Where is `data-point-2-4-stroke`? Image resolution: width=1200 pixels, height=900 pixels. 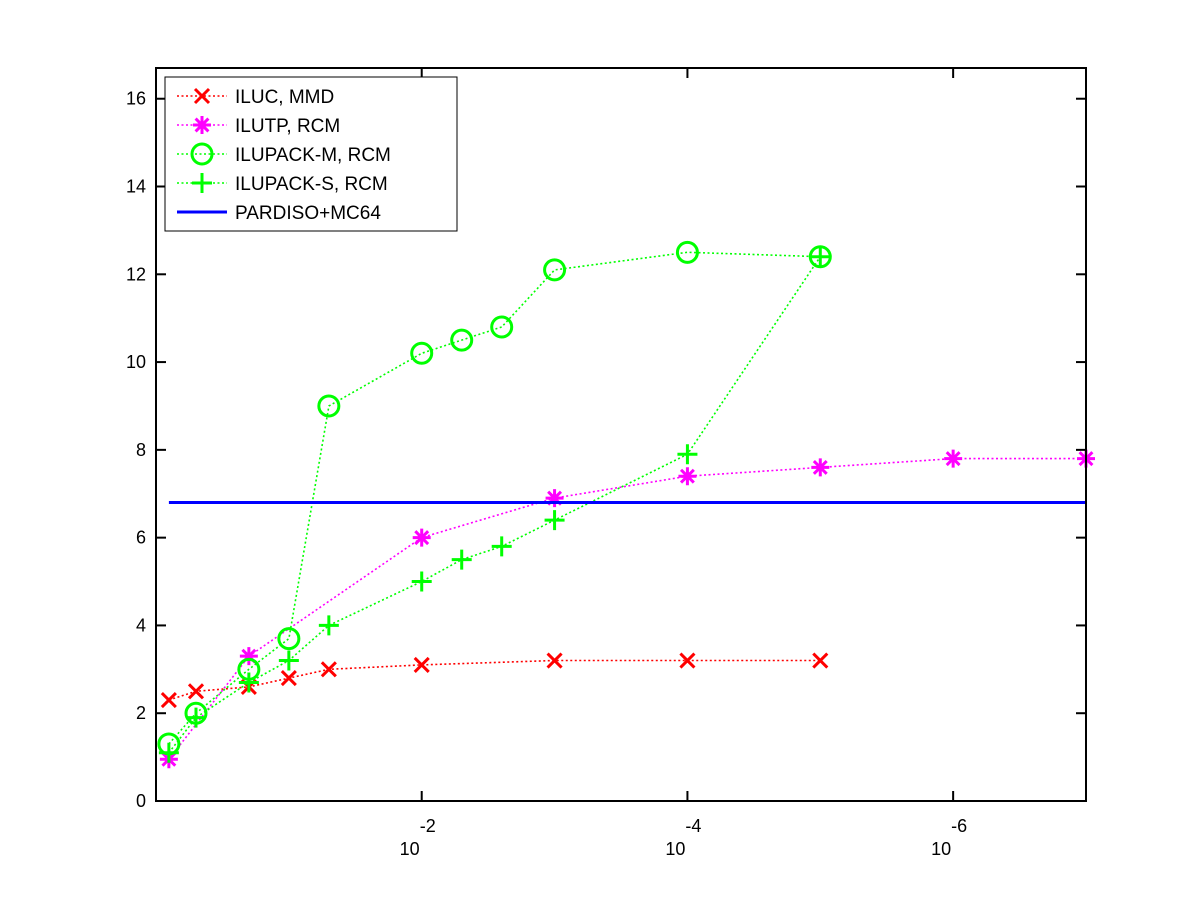 data-point-2-4-stroke is located at coordinates (329, 406).